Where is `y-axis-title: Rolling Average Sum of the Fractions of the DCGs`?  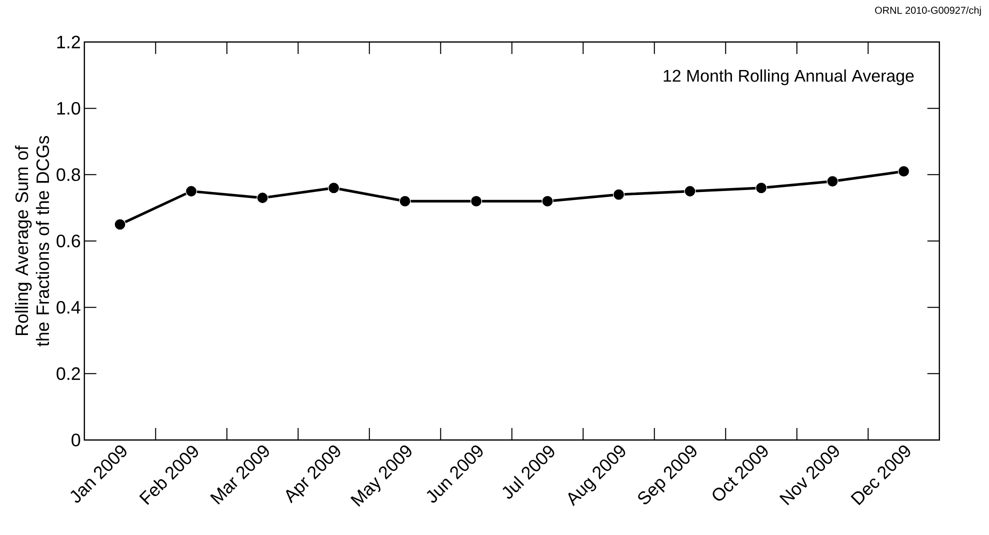 y-axis-title: Rolling Average Sum of the Fractions of the DCGs is located at coordinates (32, 241).